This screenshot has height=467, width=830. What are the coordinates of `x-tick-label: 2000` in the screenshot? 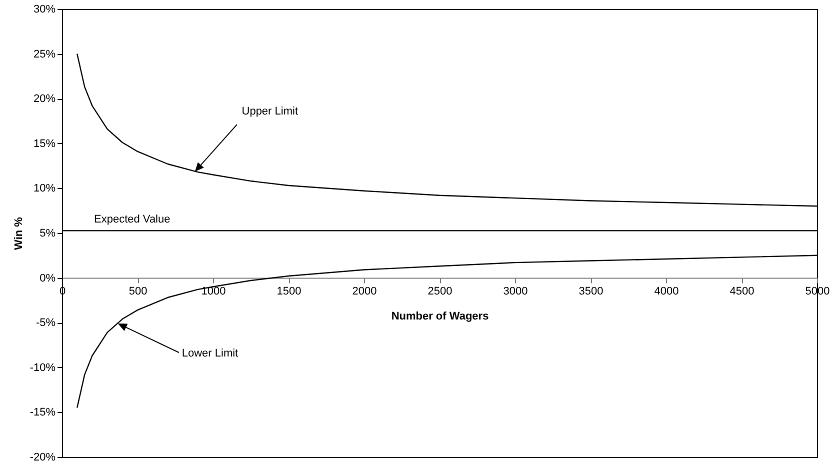 It's located at (364, 291).